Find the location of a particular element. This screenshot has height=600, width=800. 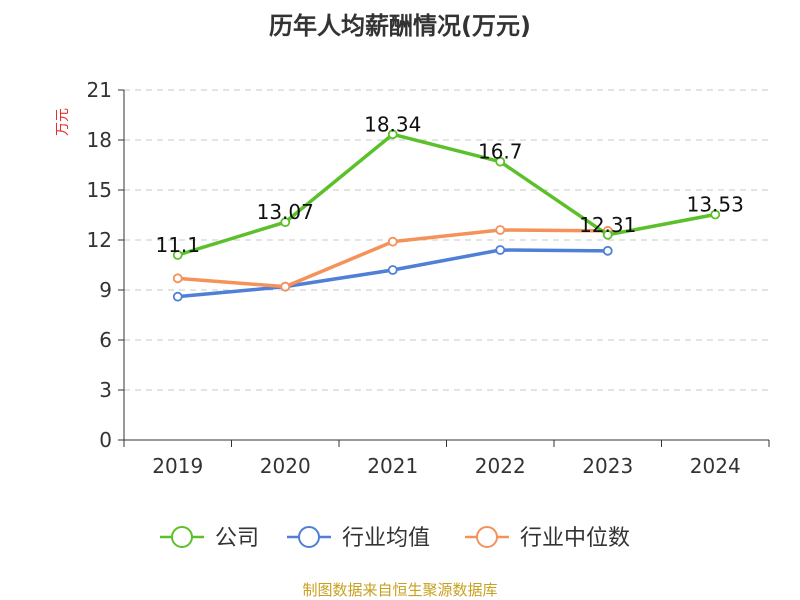

data-label: 18.34 is located at coordinates (392, 124).